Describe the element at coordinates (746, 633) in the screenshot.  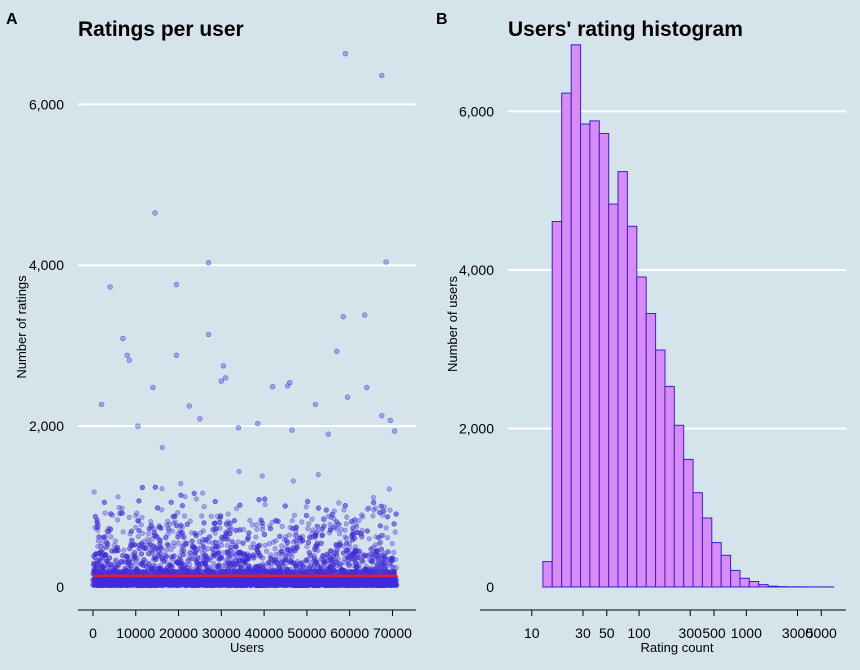
I see `panel-b-x-tick-label: 1000` at that location.